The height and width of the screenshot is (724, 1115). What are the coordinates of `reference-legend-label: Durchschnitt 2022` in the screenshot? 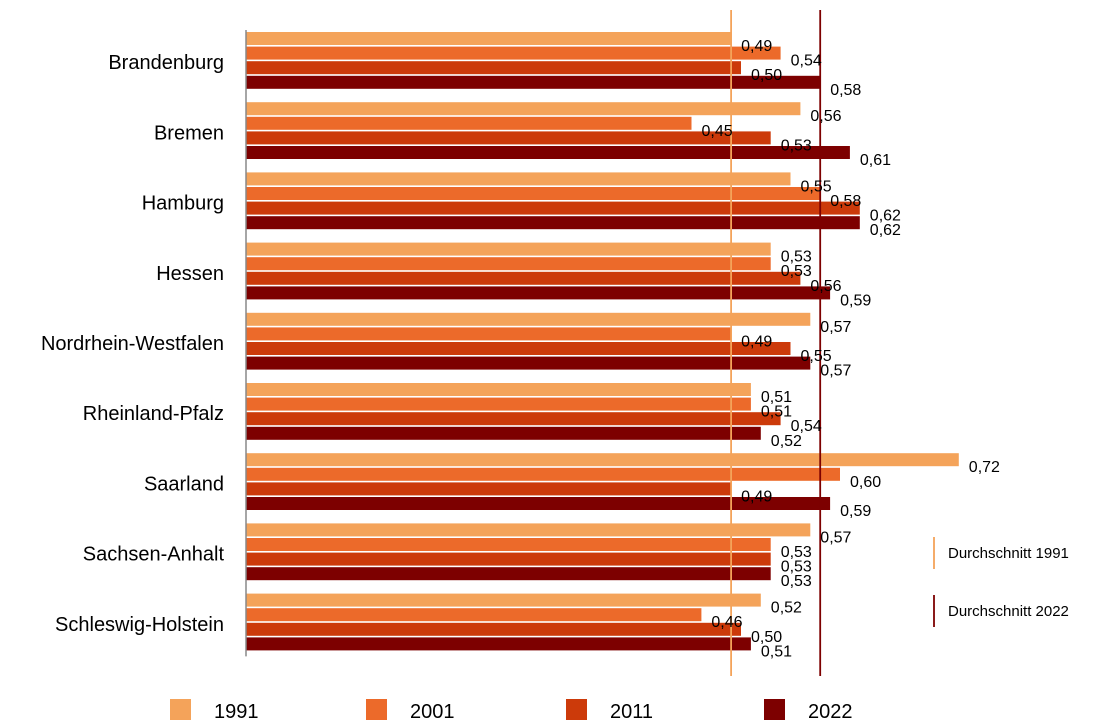 It's located at (1008, 611).